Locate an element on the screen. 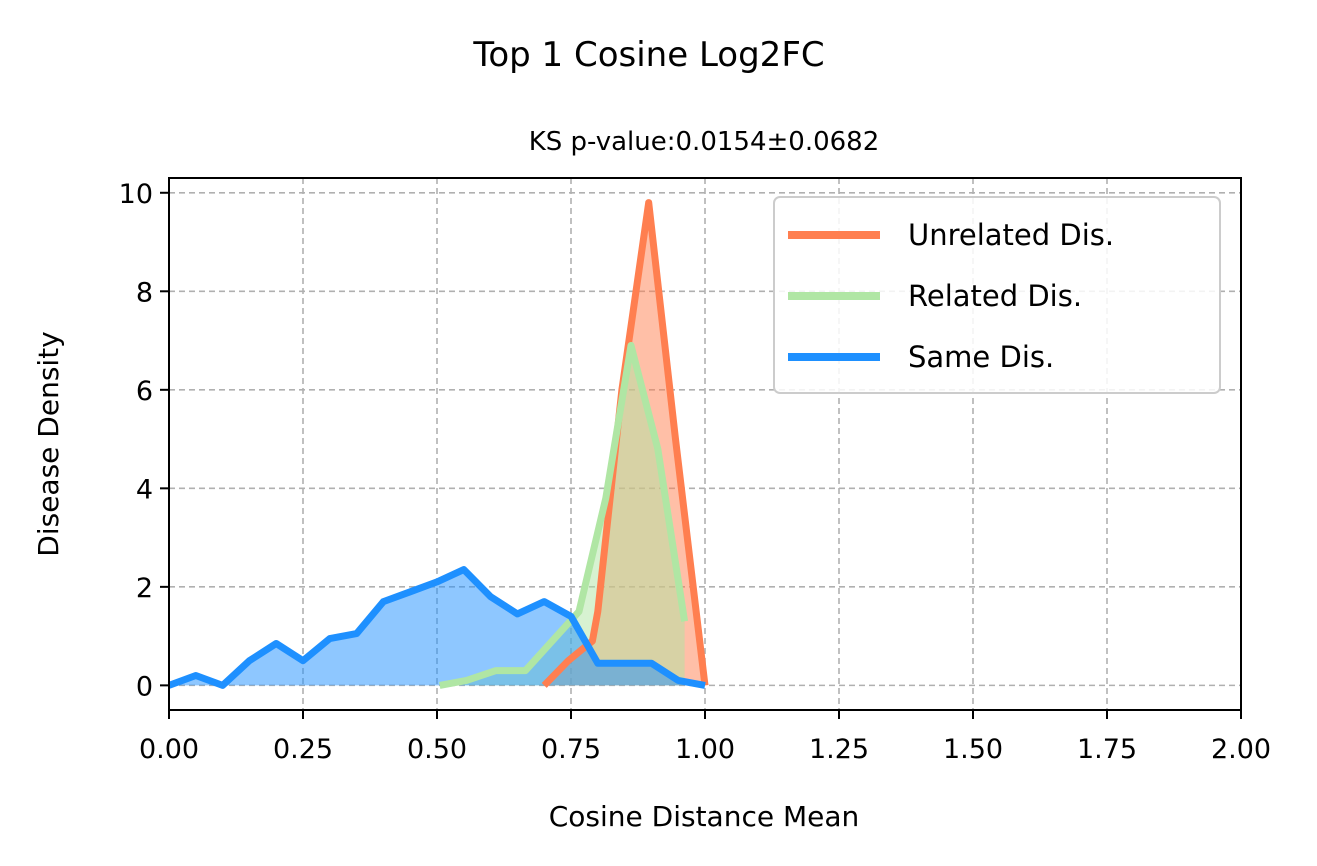  x-tick-label: 1.25 is located at coordinates (839, 749).